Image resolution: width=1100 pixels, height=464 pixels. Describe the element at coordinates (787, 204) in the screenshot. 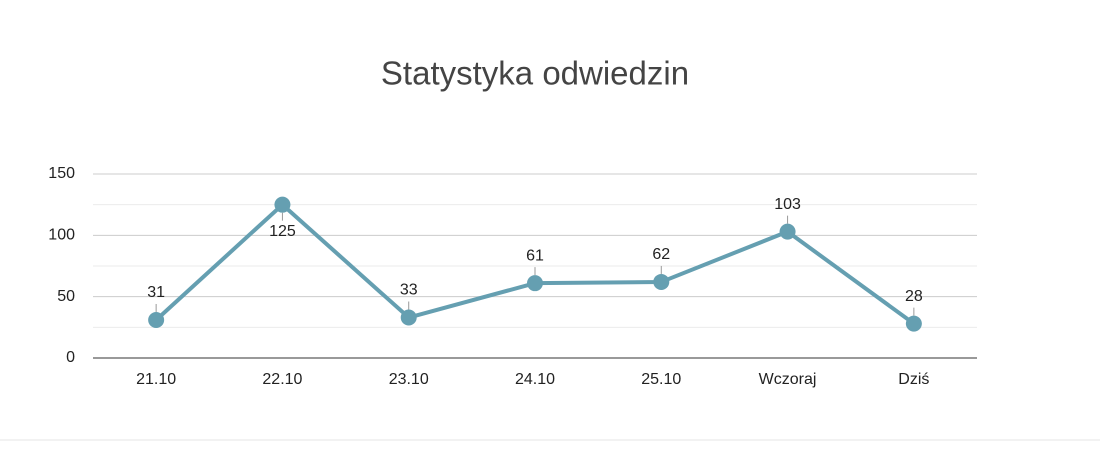

I see `data-label: 103` at that location.